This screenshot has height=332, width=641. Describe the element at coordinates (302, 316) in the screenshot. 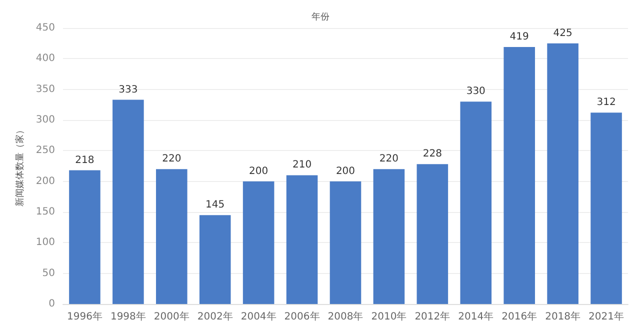

I see `x-tick-label: 2006年` at that location.